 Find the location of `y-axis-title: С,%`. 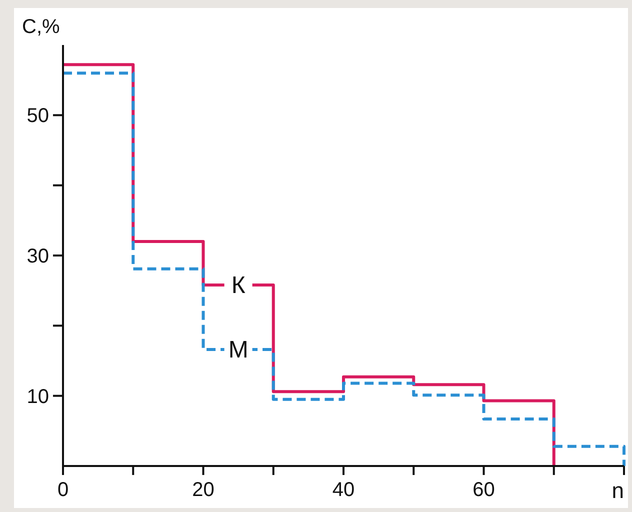

y-axis-title: С,% is located at coordinates (41, 27).